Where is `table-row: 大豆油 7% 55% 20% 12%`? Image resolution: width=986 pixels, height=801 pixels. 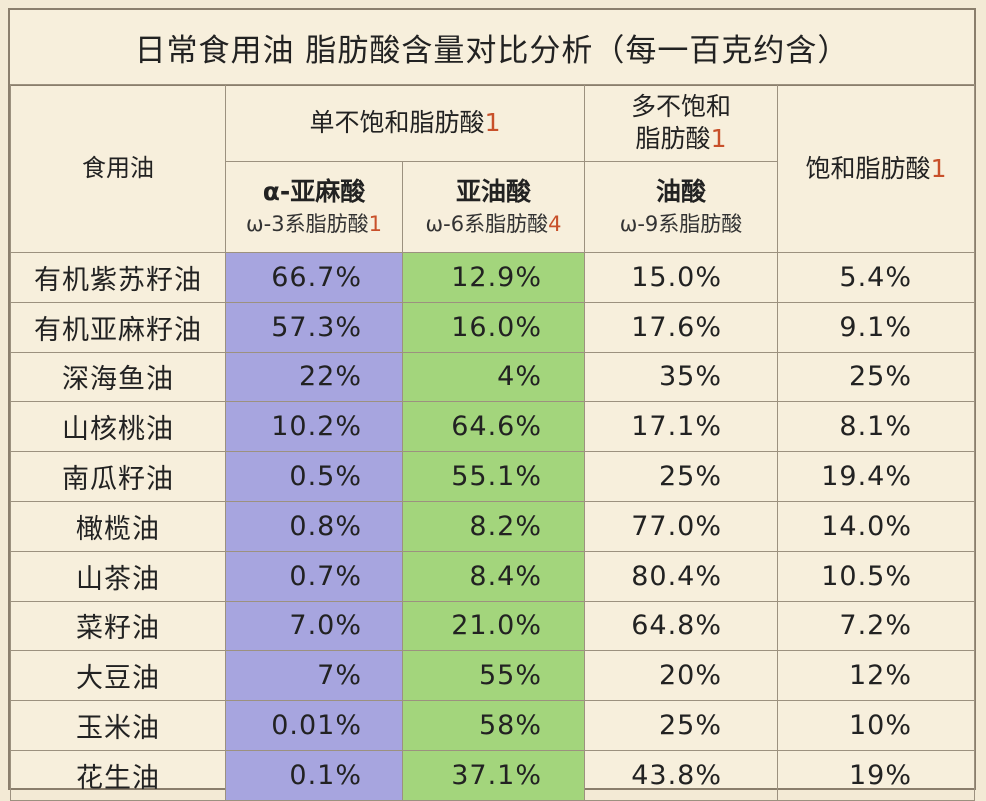 table-row: 大豆油 7% 55% 20% 12% is located at coordinates (493, 676).